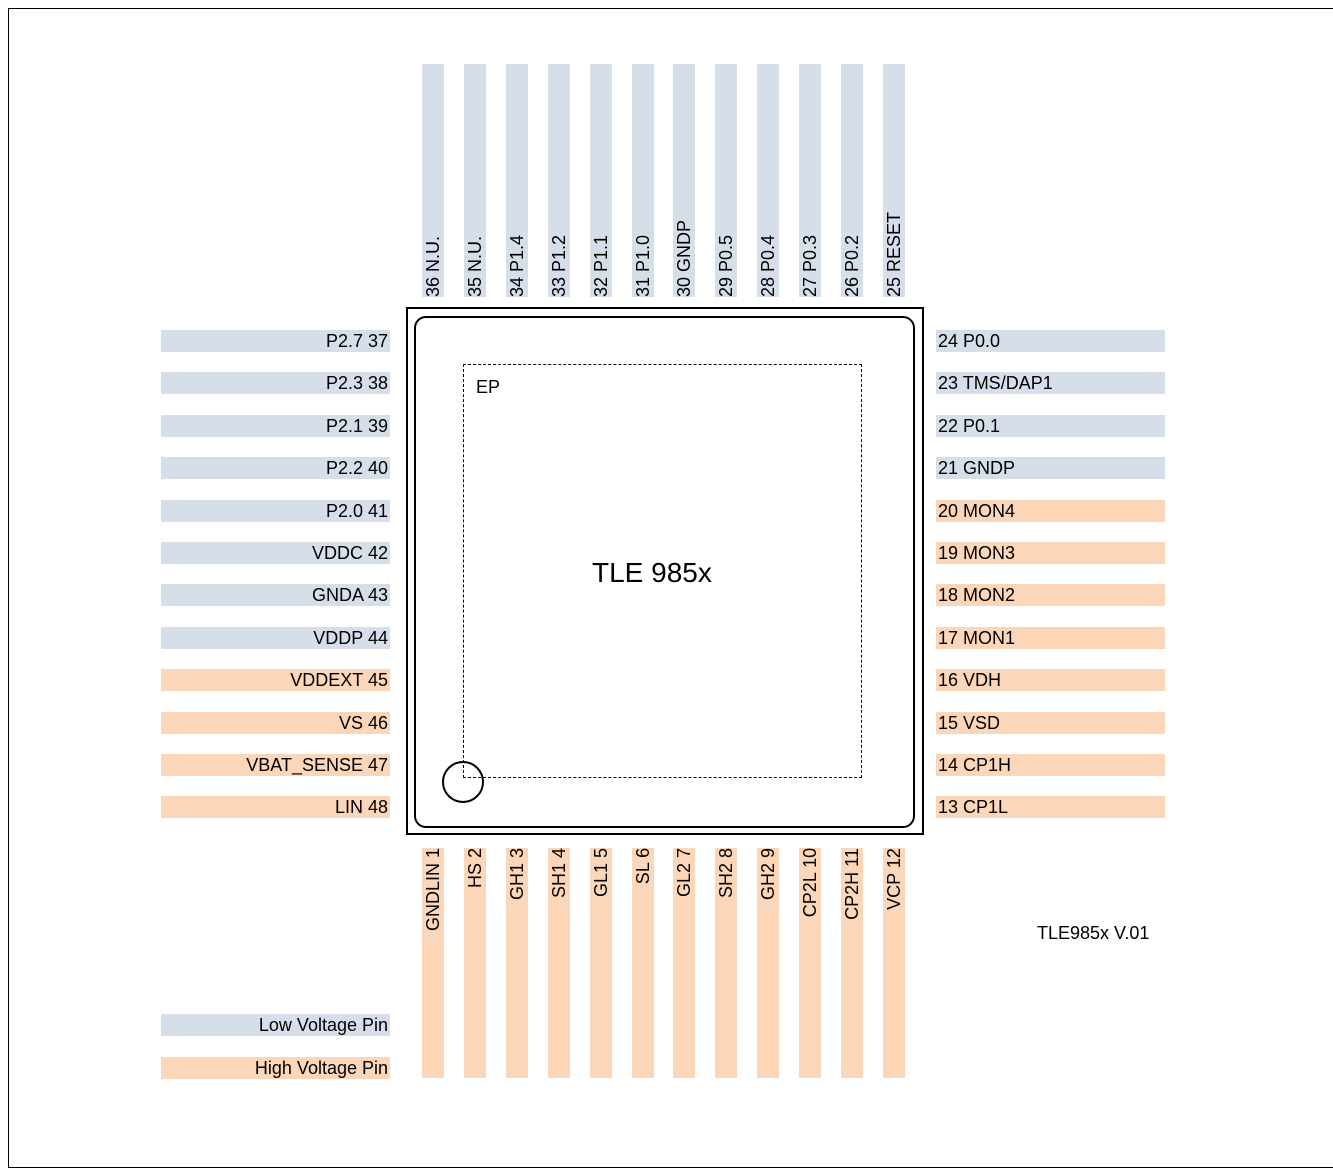 This screenshot has height=1168, width=1333. What do you see at coordinates (600, 873) in the screenshot?
I see `bottom-pin-label: GL1 5` at bounding box center [600, 873].